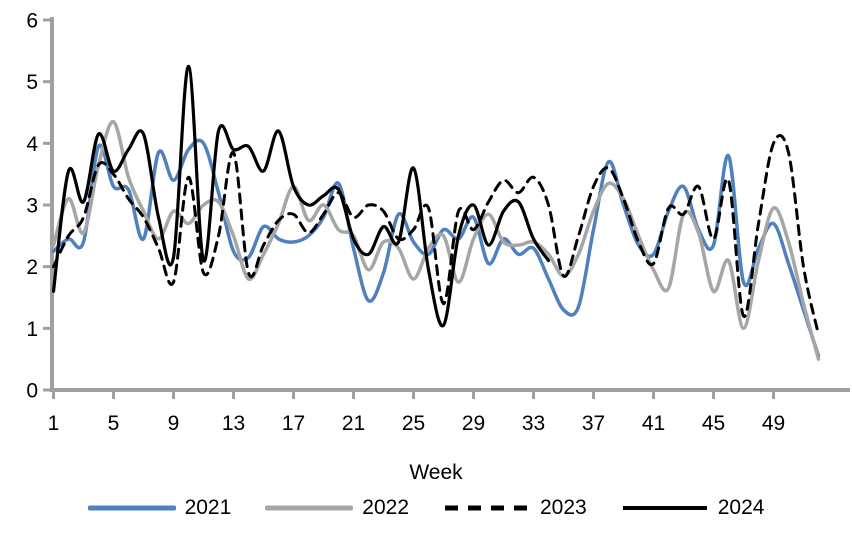 The image size is (852, 536). What do you see at coordinates (563, 507) in the screenshot?
I see `legend-label-2023: 2023` at bounding box center [563, 507].